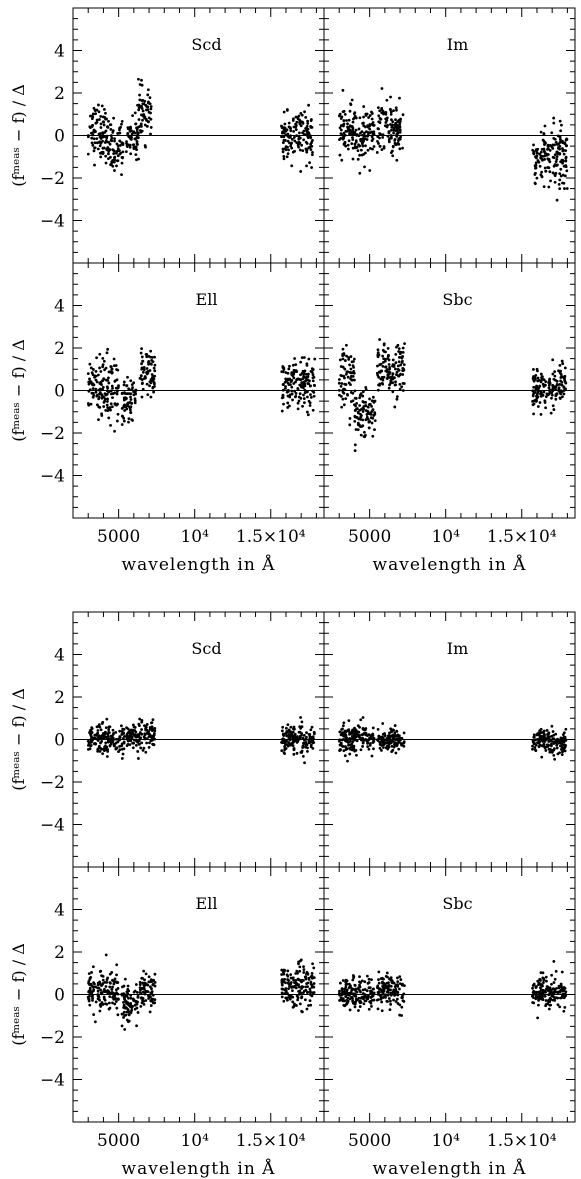 The width and height of the screenshot is (581, 1179). I want to click on panel-top-im: Im, so click(449, 135).